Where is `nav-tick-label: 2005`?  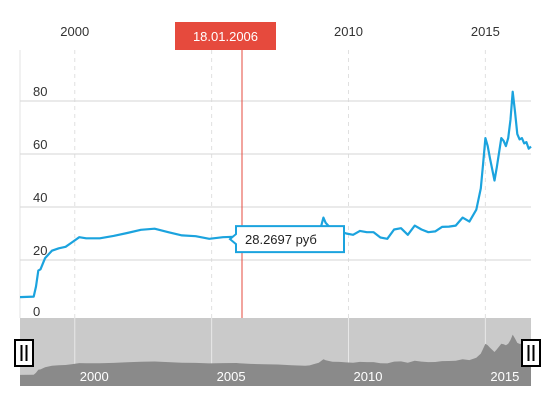 nav-tick-label: 2005 is located at coordinates (231, 376).